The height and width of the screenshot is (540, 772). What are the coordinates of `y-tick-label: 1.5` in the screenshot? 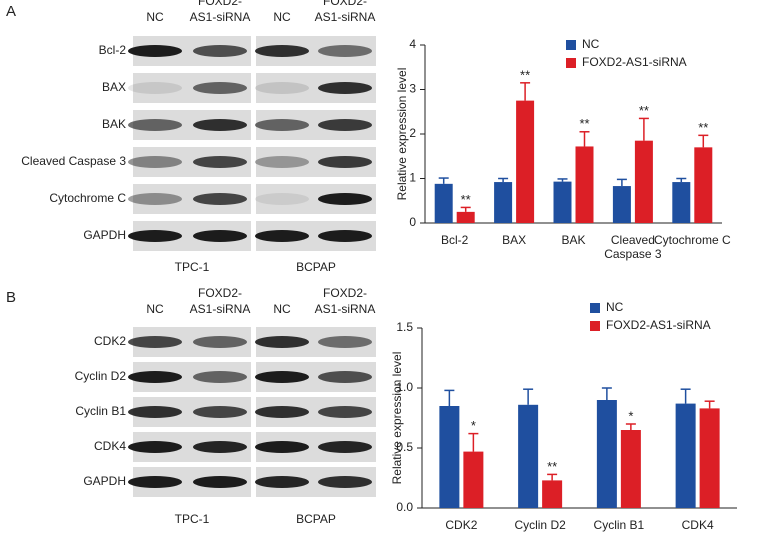 It's located at (404, 327).